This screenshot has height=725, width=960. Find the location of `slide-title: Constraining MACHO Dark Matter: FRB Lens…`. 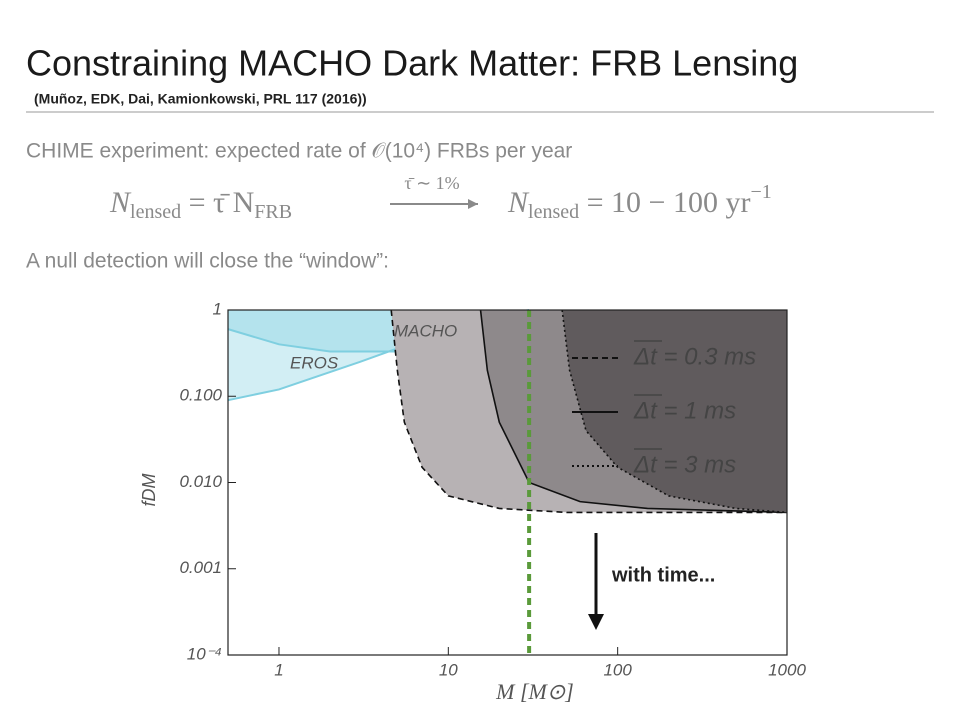

slide-title: Constraining MACHO Dark Matter: FRB Lens… is located at coordinates (412, 63).